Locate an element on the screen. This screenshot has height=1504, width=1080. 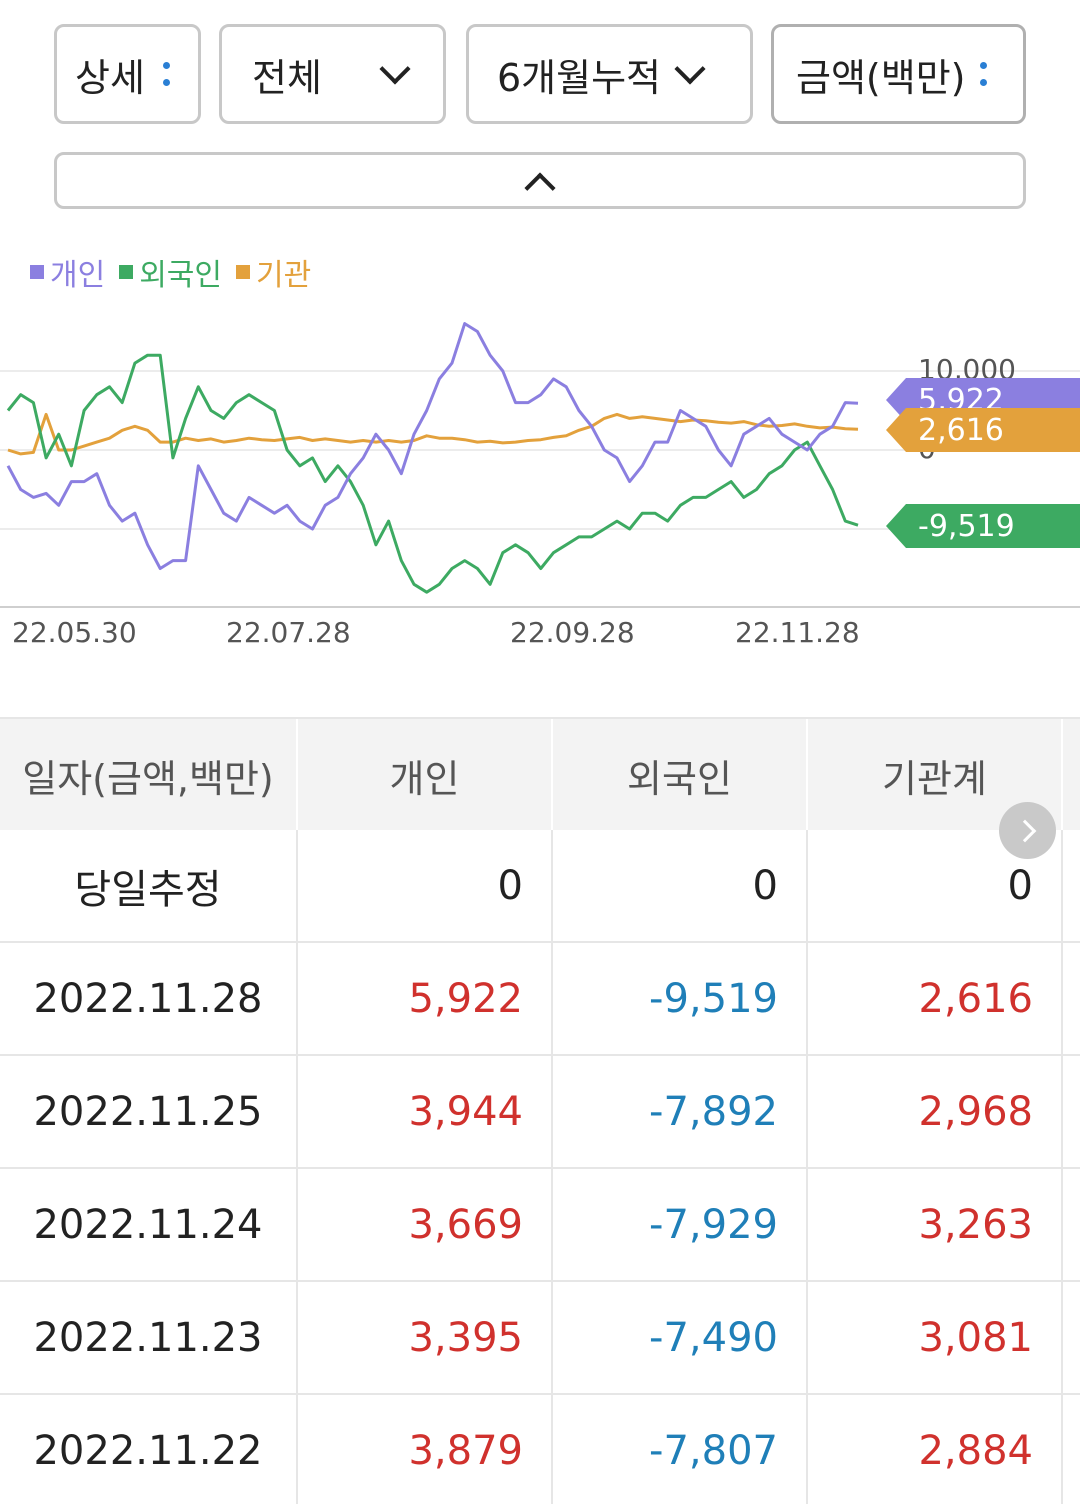
legend-item-individual: 개인 is located at coordinates (67, 272).